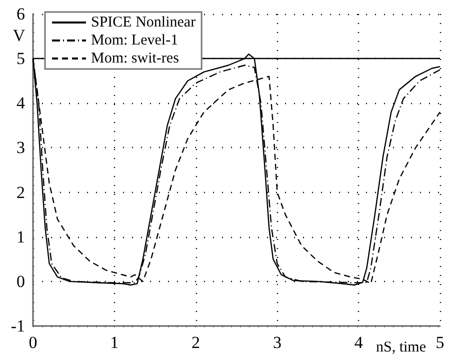 Image resolution: width=450 pixels, height=360 pixels. What do you see at coordinates (440, 342) in the screenshot?
I see `x-tick-label: 5` at bounding box center [440, 342].